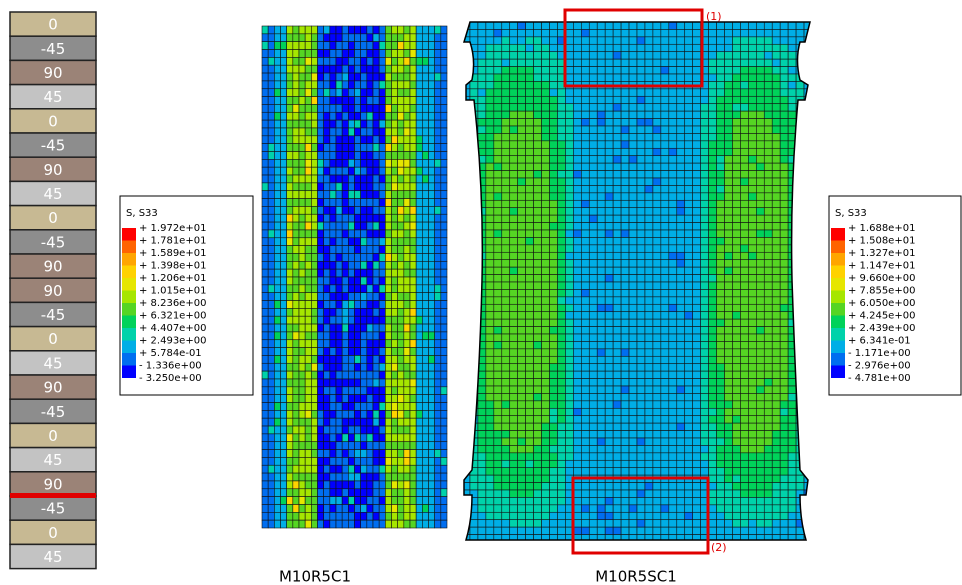 This screenshot has width=962, height=585. What do you see at coordinates (53, 387) in the screenshot?
I see `ply-layer` at bounding box center [53, 387].